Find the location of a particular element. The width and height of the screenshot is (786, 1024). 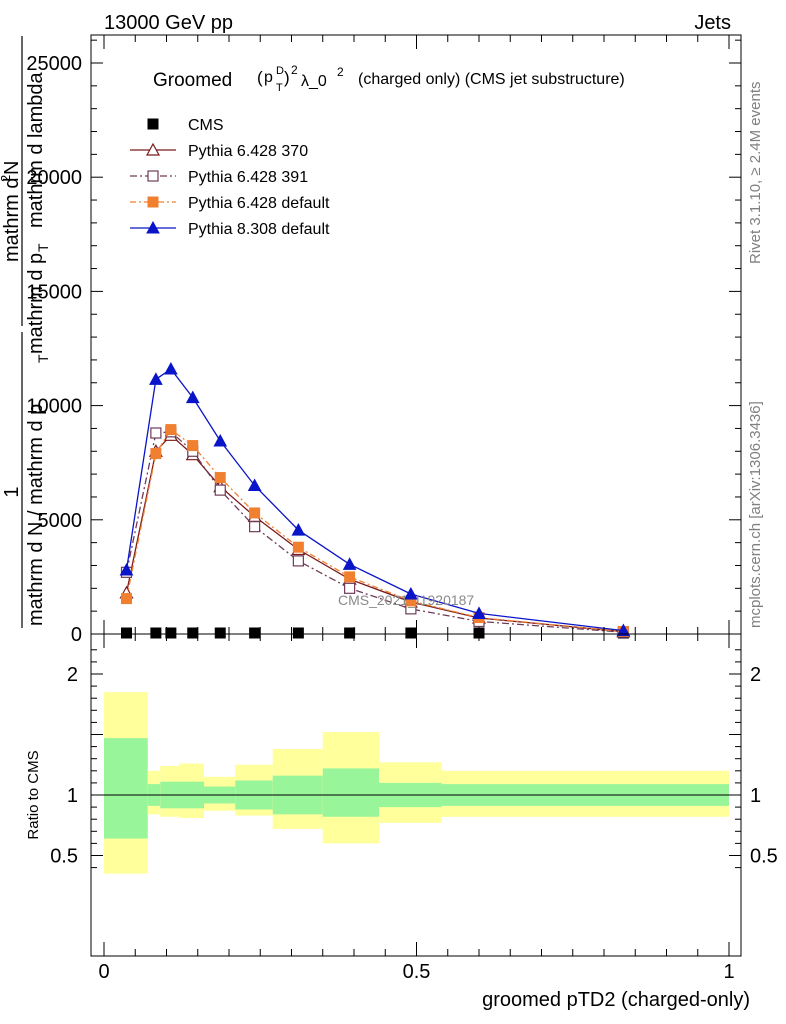

mcplots-label: mcplots.cern.ch [arXiv:1306.3436] is located at coordinates (755, 514).